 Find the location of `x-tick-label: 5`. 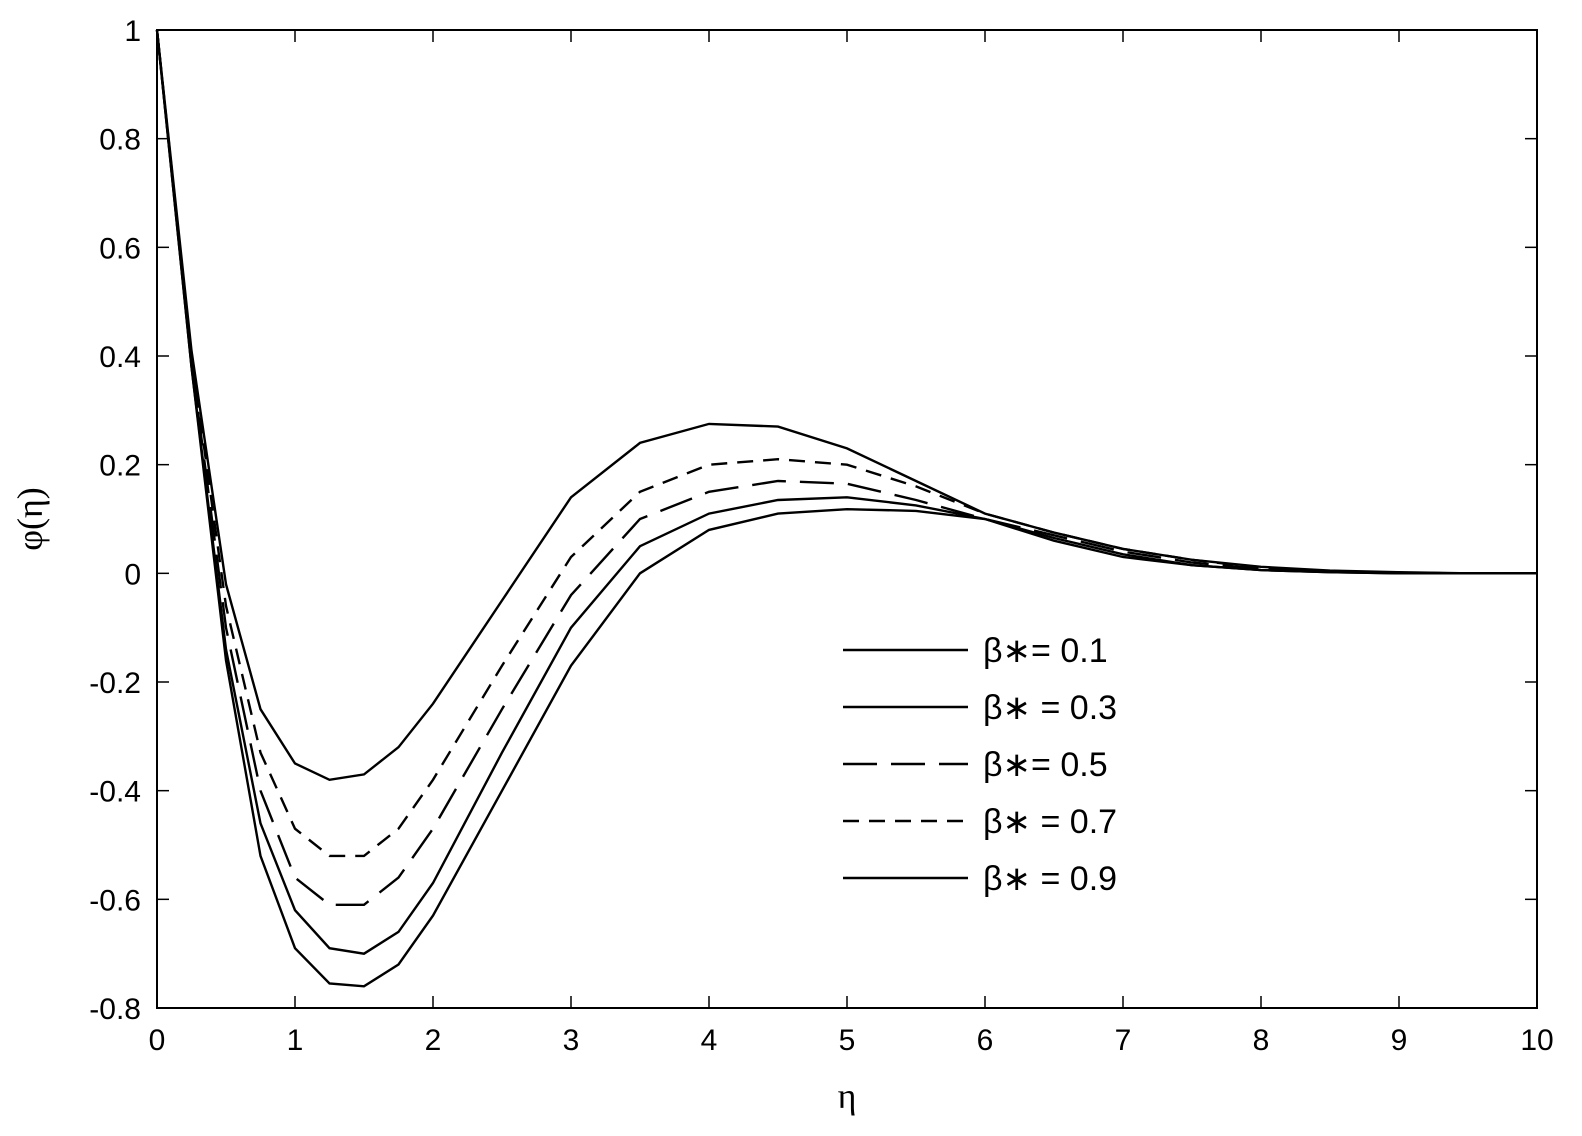

x-tick-label: 5 is located at coordinates (847, 1040).